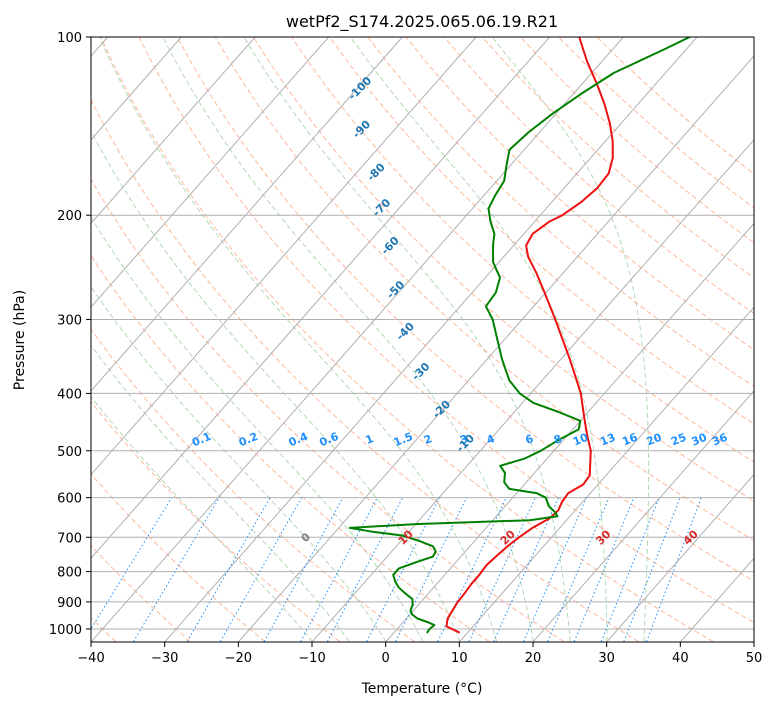 The image size is (775, 708). Describe the element at coordinates (558, 439) in the screenshot. I see `mixing-ratio-label: 8` at that location.